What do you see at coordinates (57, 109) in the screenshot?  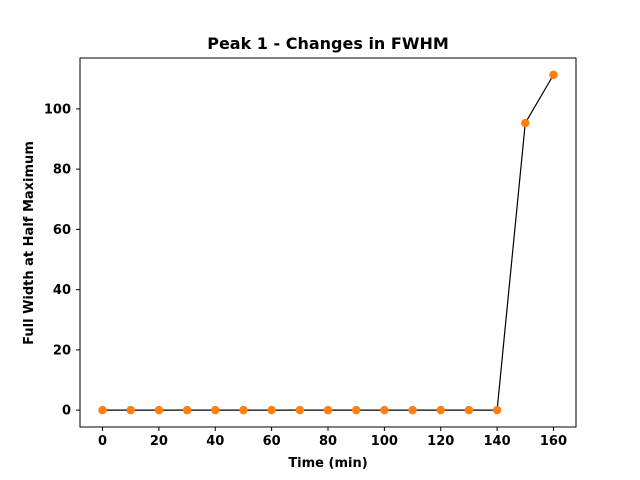 I see `y-tick-label: 100` at bounding box center [57, 109].